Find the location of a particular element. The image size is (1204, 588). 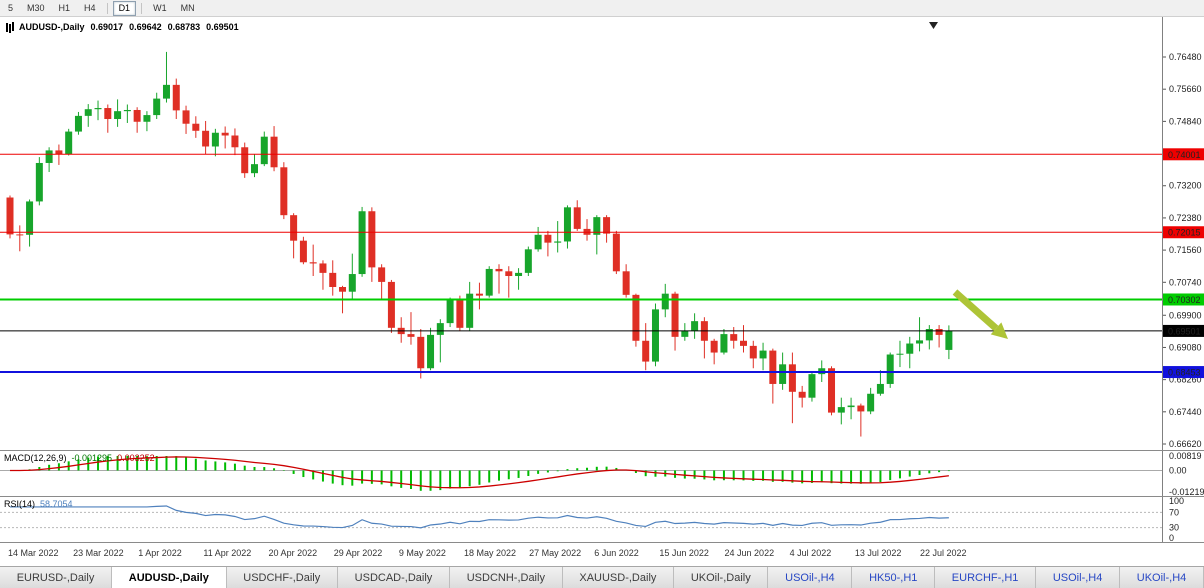

chart-tab-eurusd-daily: EURUSD-,Daily is located at coordinates (56, 577).